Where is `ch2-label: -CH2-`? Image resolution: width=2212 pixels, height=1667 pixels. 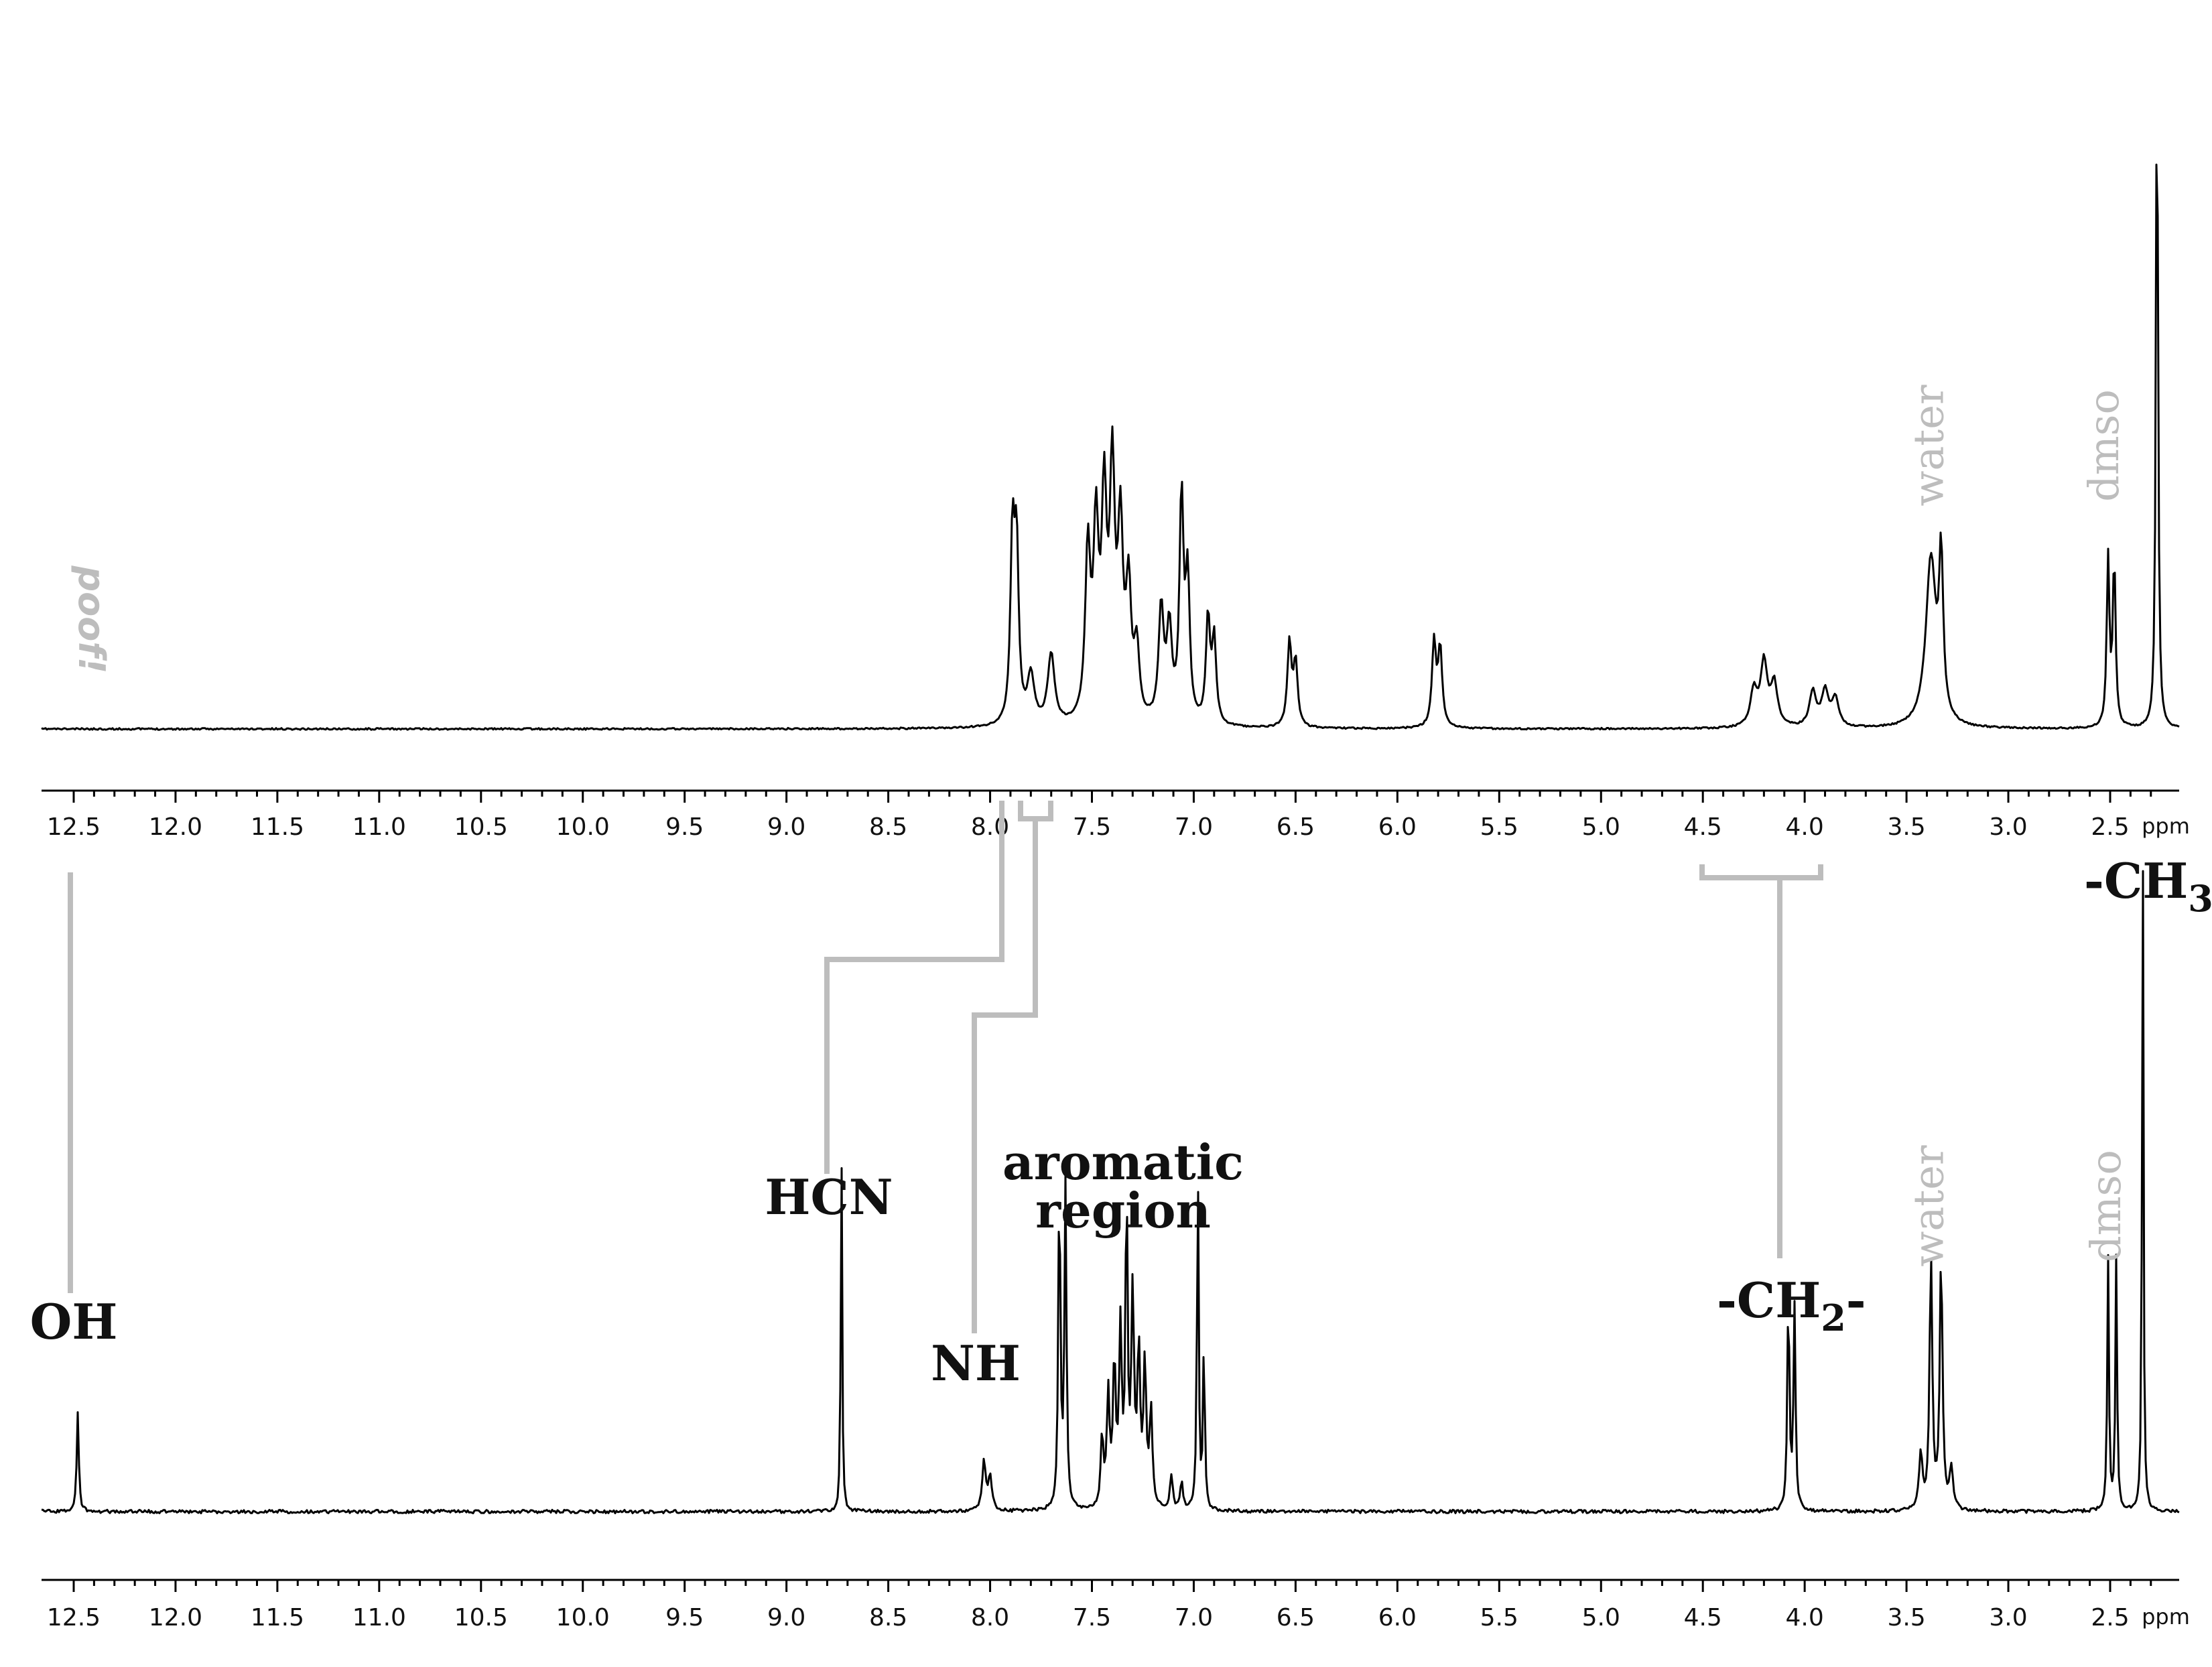
ch2-label: -CH2- is located at coordinates (1791, 1305).